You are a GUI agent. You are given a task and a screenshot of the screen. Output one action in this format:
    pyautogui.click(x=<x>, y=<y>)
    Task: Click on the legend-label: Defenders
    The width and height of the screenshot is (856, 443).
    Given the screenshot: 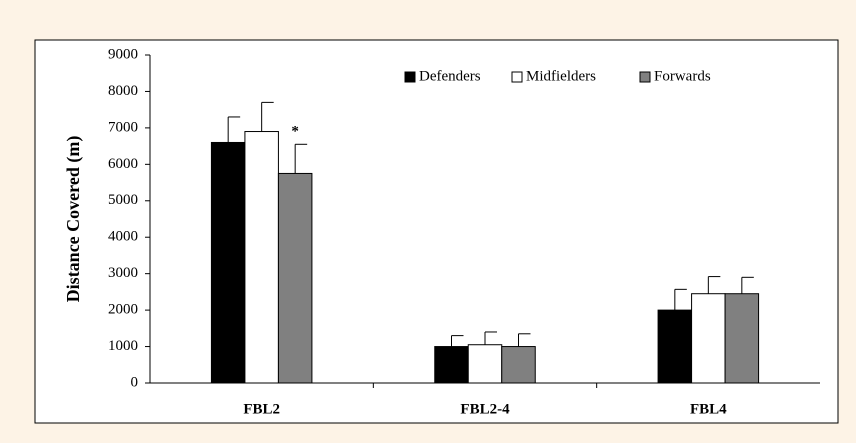 What is the action you would take?
    pyautogui.click(x=450, y=76)
    